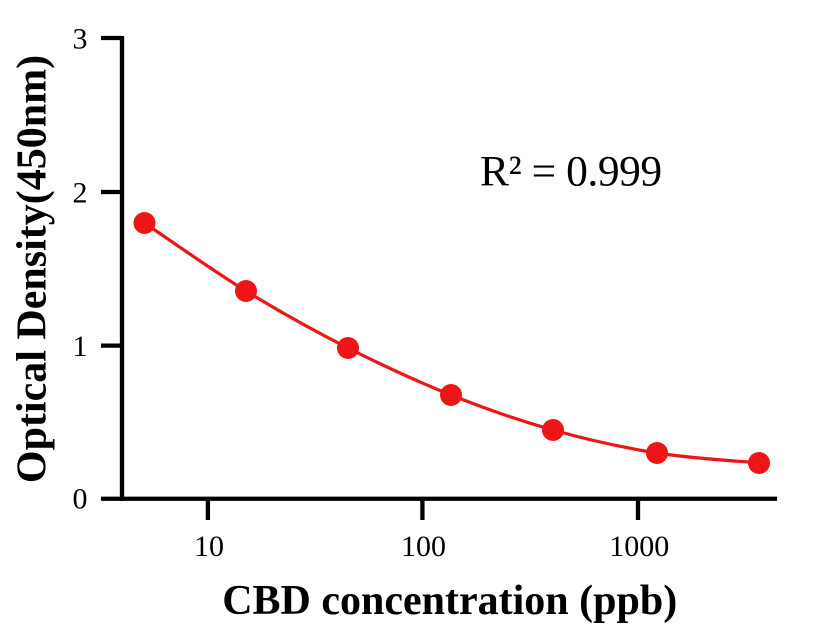 The image size is (816, 640). What do you see at coordinates (423, 546) in the screenshot?
I see `svg-text: 100` at bounding box center [423, 546].